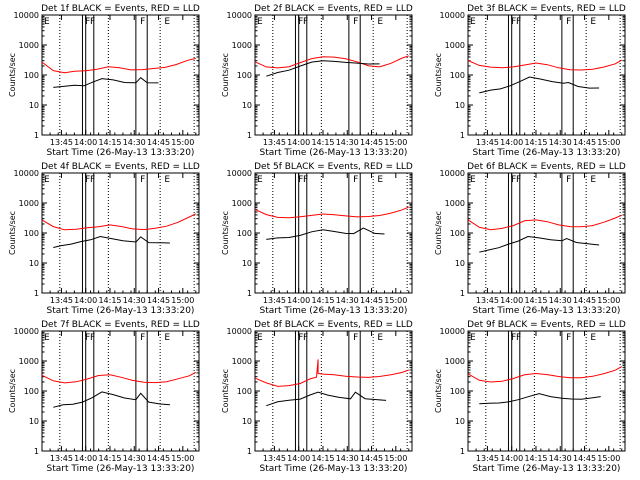 Image resolution: width=640 pixels, height=480 pixels. What do you see at coordinates (333, 167) in the screenshot?
I see `chart-title: Det 5f BLACK = Events, RED = LLD` at bounding box center [333, 167].